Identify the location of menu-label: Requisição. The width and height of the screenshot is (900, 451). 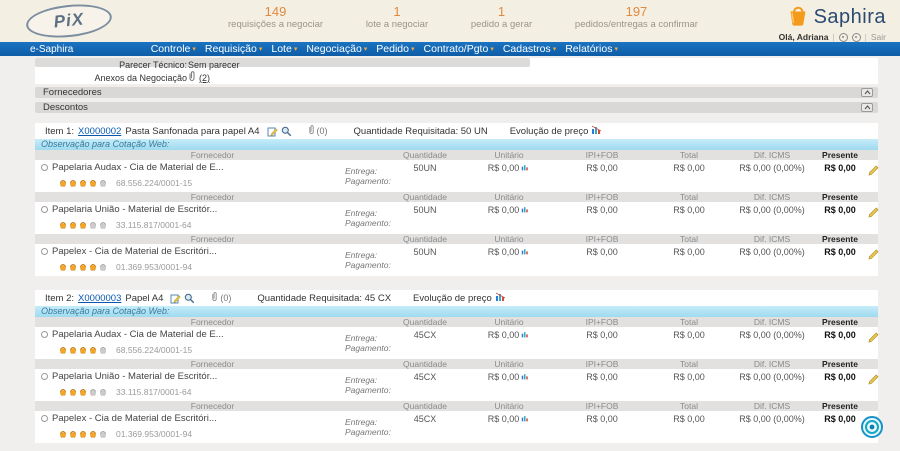
(230, 49).